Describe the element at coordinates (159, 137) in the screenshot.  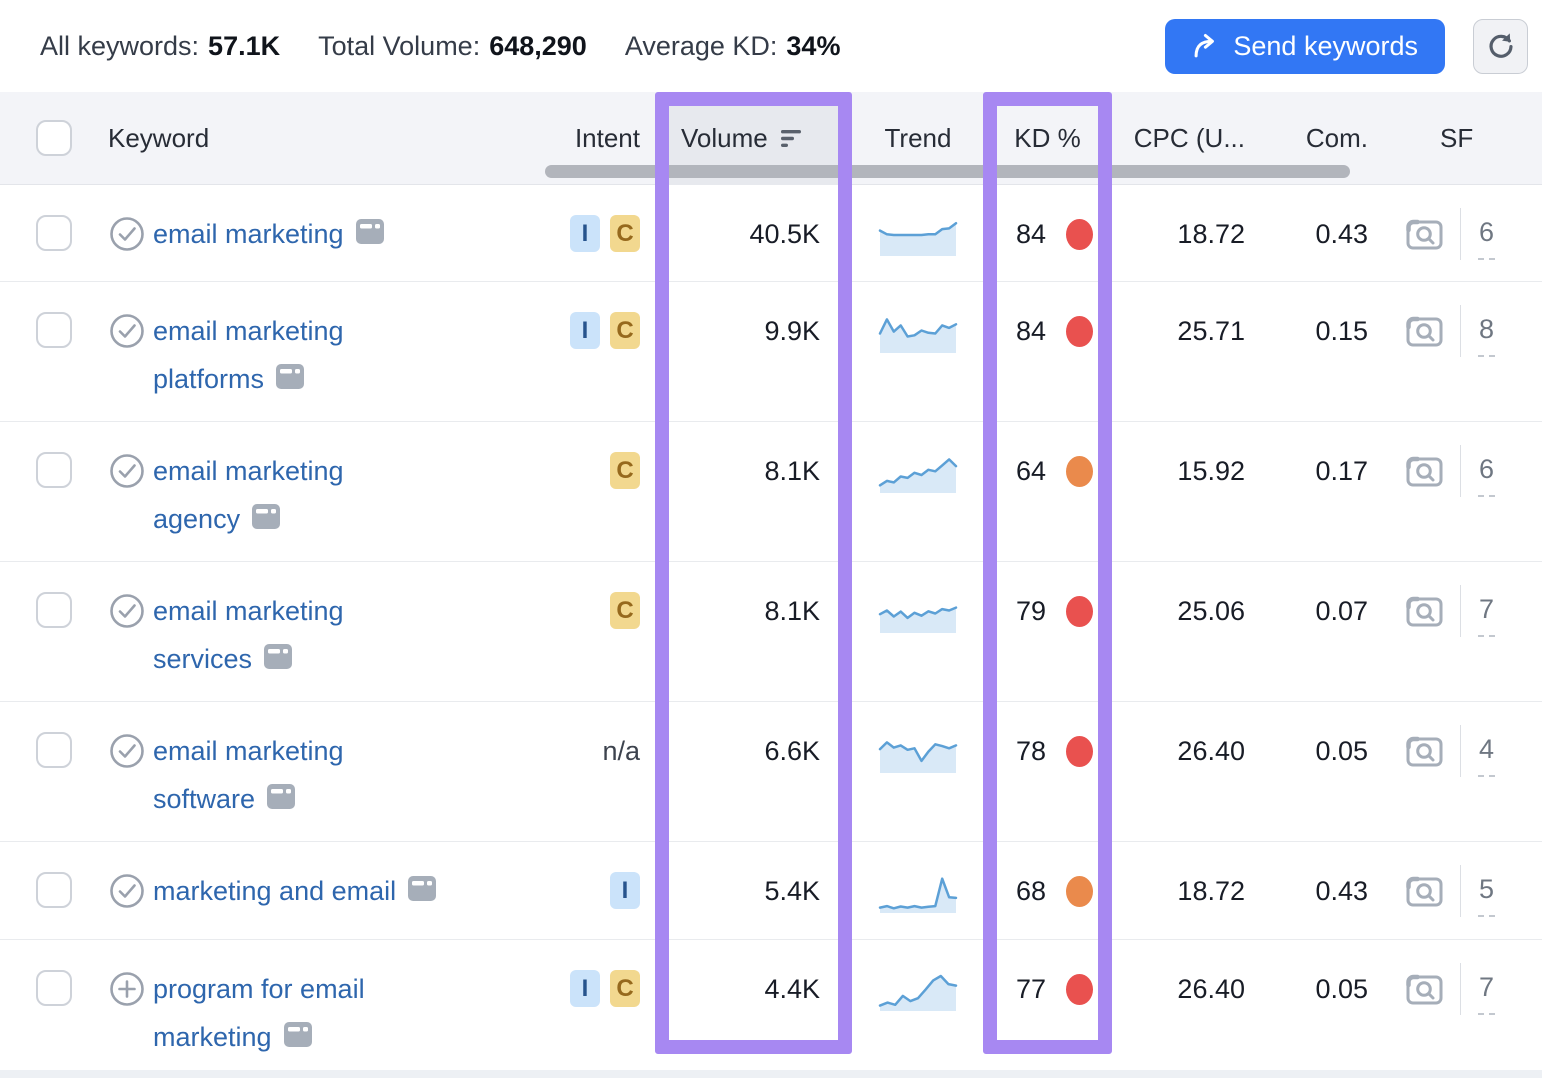
I see `column-header-keyword: Keyword` at that location.